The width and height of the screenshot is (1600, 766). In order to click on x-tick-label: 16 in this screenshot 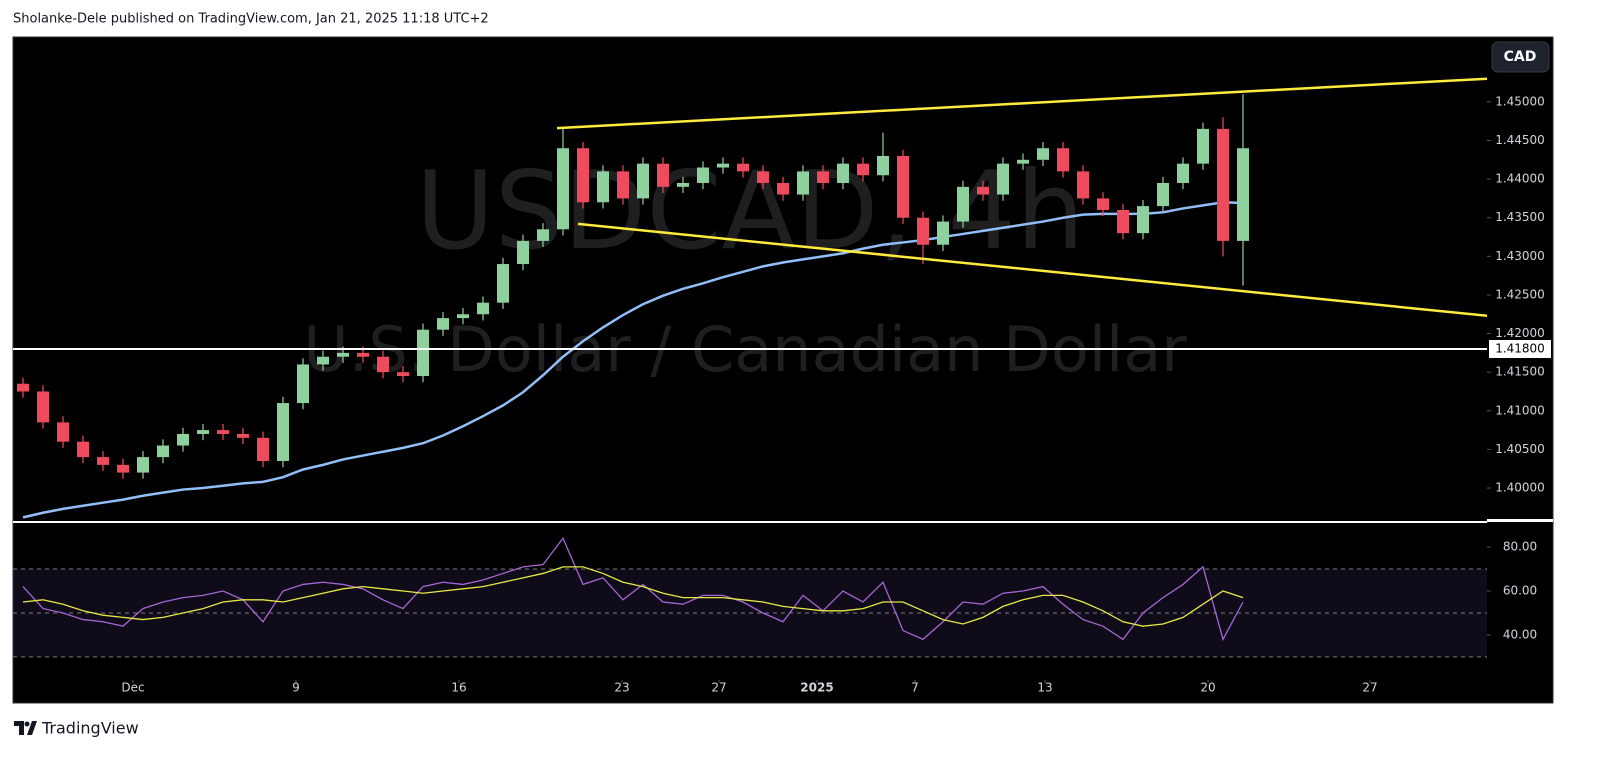, I will do `click(458, 688)`.